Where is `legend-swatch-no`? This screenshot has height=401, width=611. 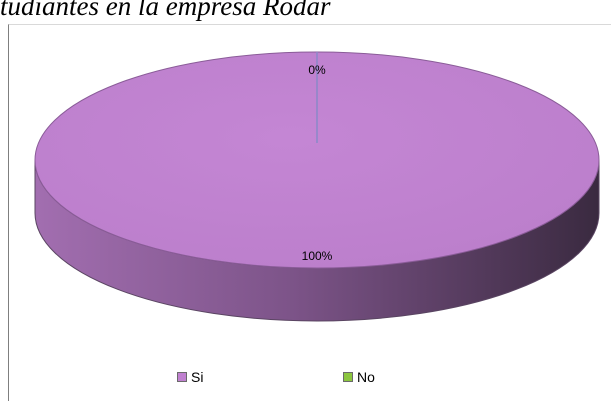
legend-swatch-no is located at coordinates (348, 377).